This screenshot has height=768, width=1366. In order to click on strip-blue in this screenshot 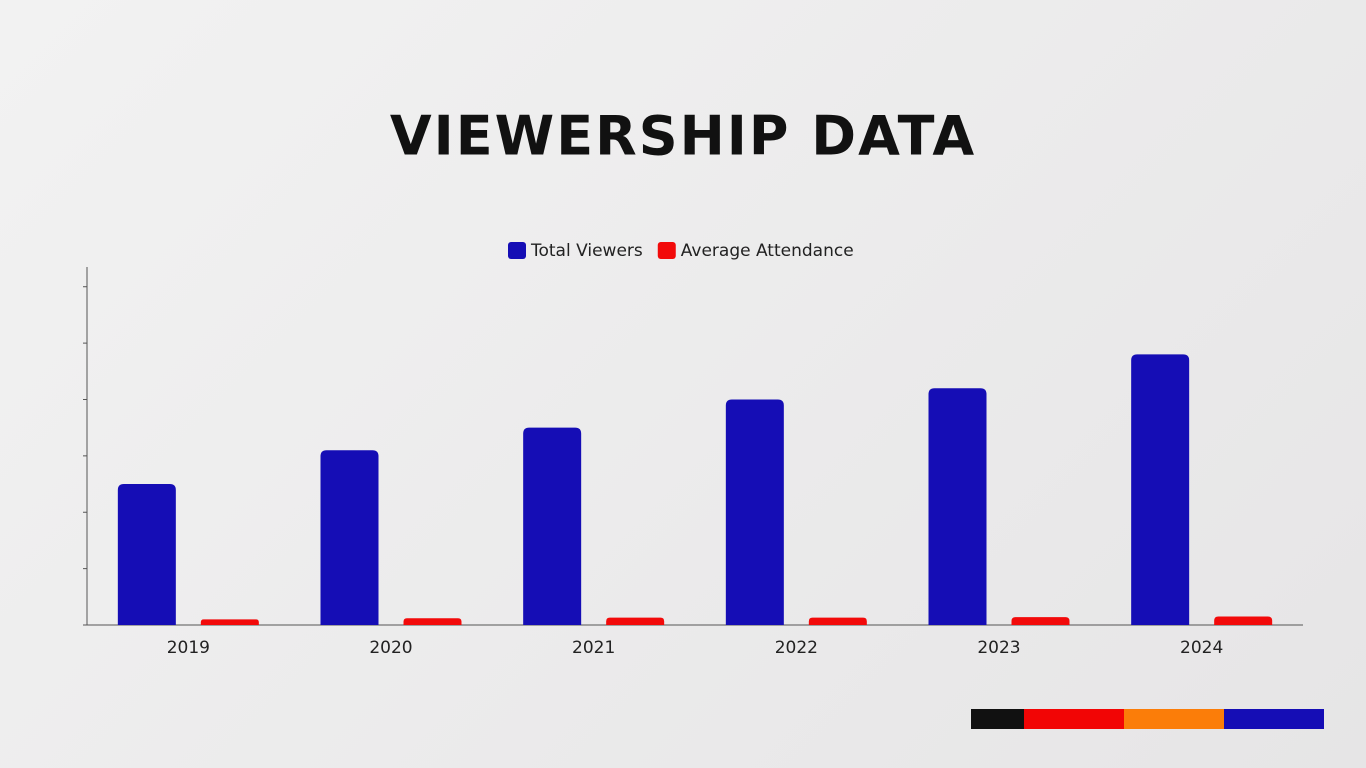, I will do `click(1274, 719)`.